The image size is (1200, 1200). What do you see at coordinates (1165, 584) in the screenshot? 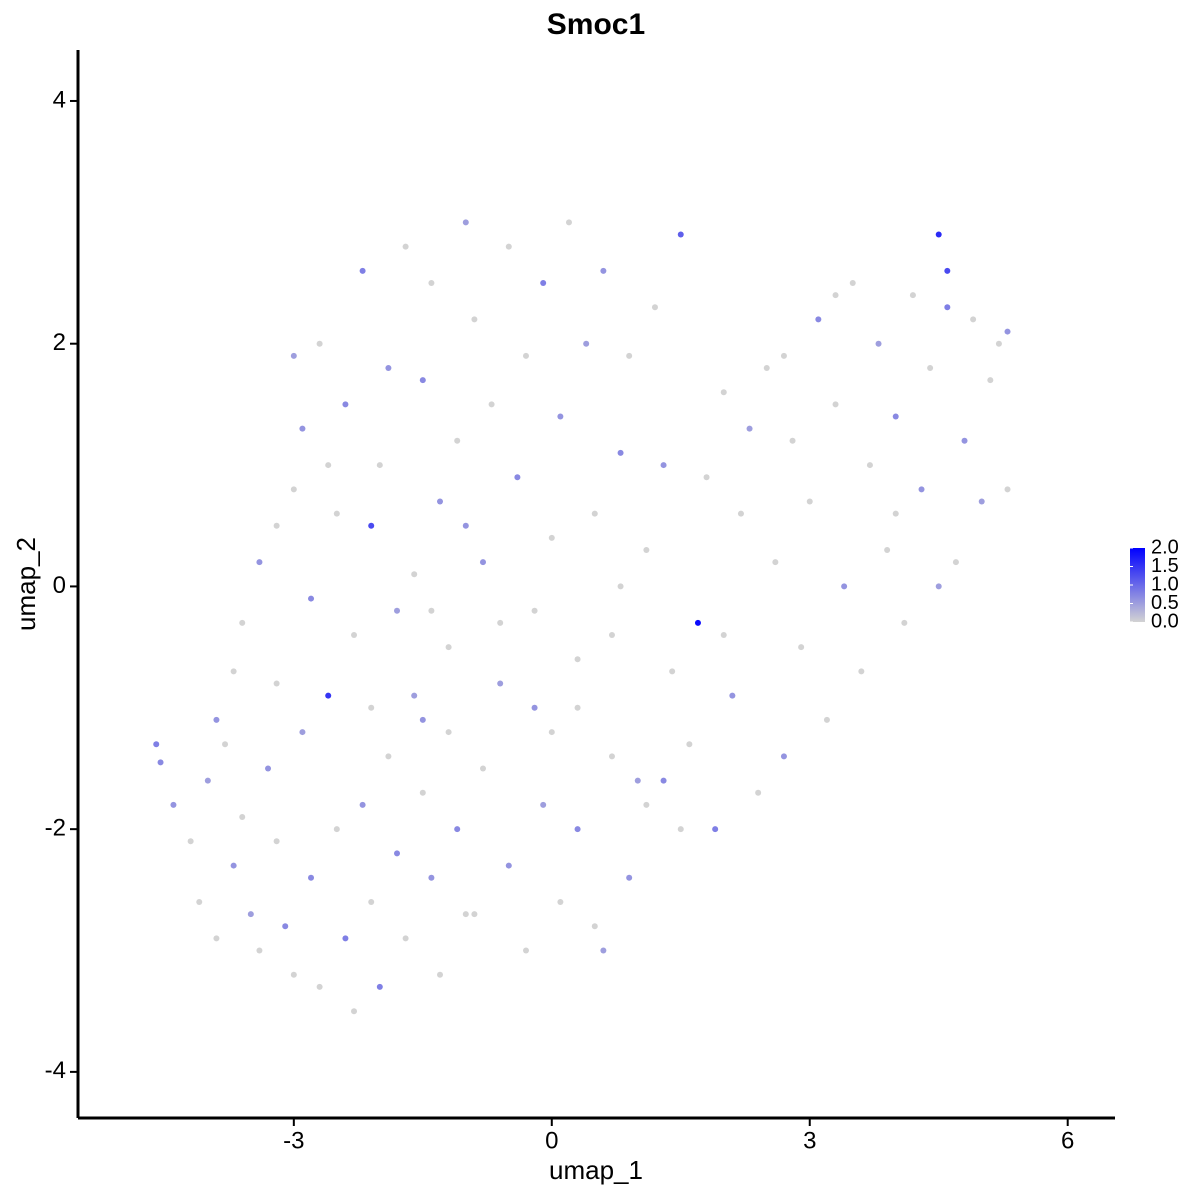
I see `colorbar-label: 1.0` at bounding box center [1165, 584].